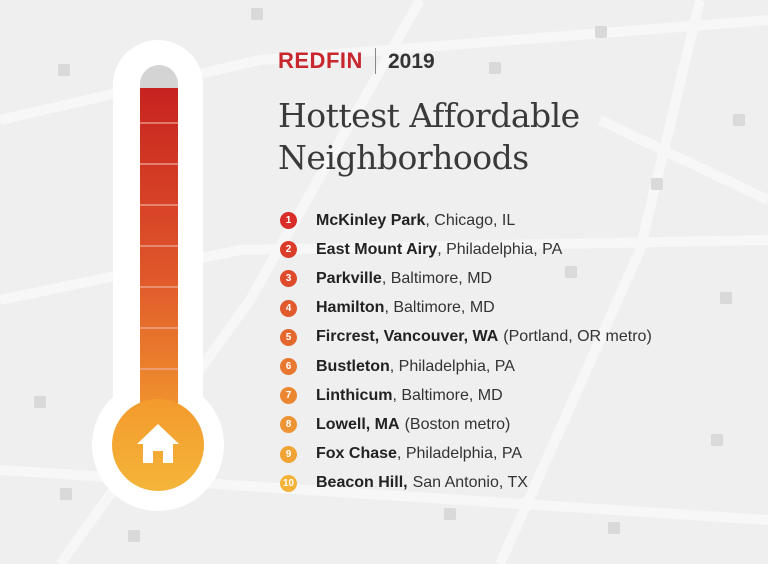 The width and height of the screenshot is (768, 564). I want to click on list-item: 6 Bustleton, Philadelphia, PA, so click(466, 366).